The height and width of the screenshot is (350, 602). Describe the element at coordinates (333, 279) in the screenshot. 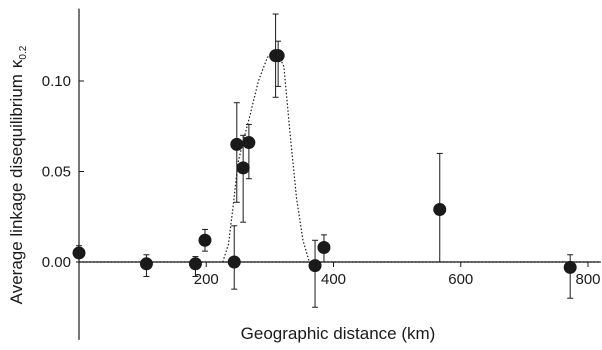

I see `x-tick-label: 400` at that location.